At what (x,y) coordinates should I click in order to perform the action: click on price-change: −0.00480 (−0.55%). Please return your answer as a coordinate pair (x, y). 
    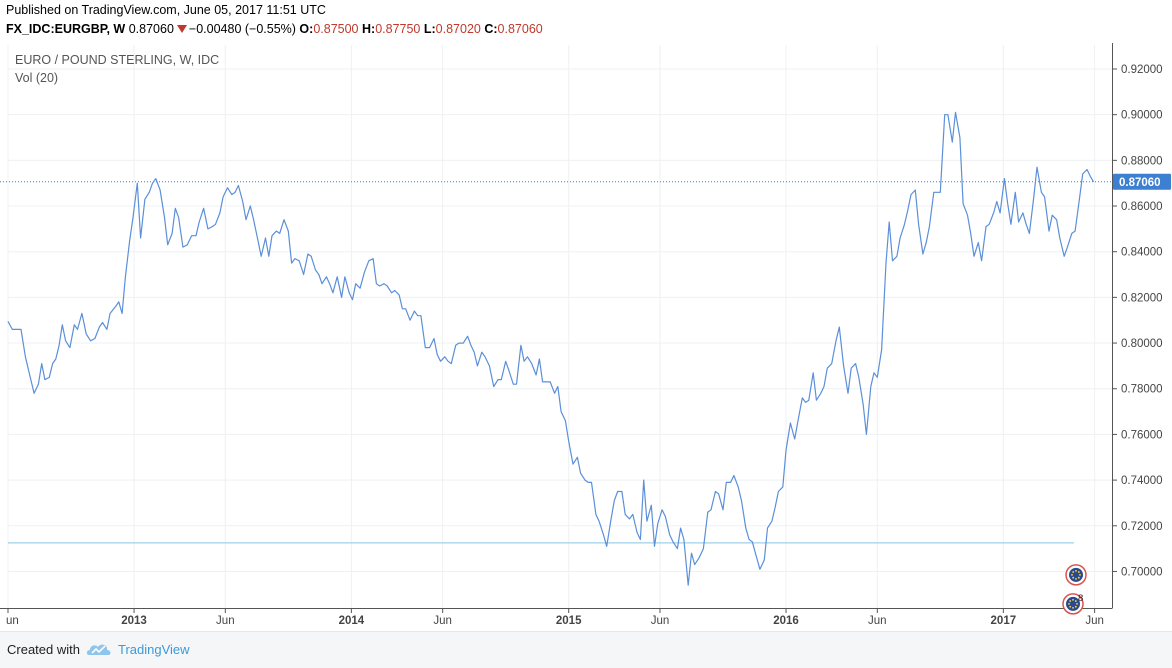
    Looking at the image, I should click on (242, 29).